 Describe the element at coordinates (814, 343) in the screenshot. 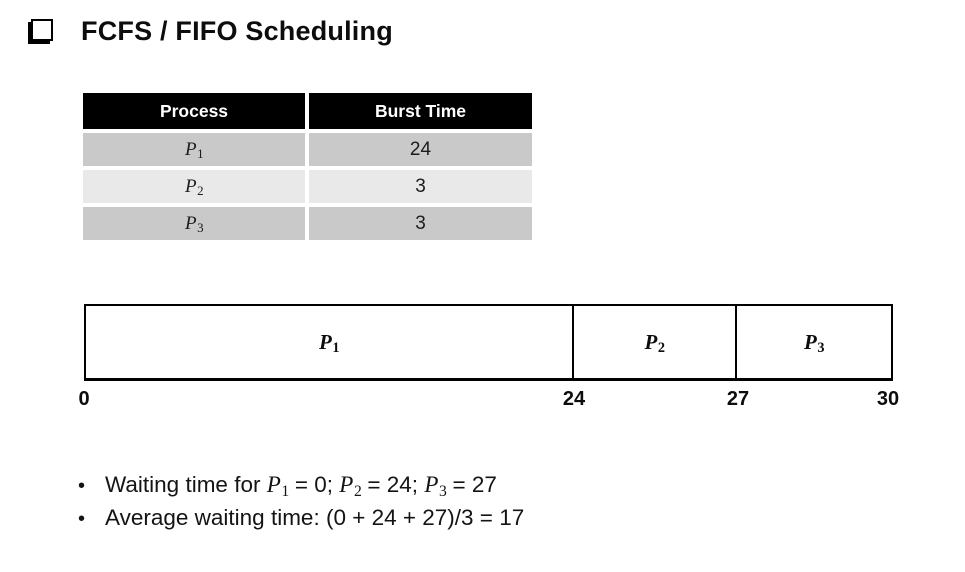

I see `gantt-segment-p3: P3` at that location.